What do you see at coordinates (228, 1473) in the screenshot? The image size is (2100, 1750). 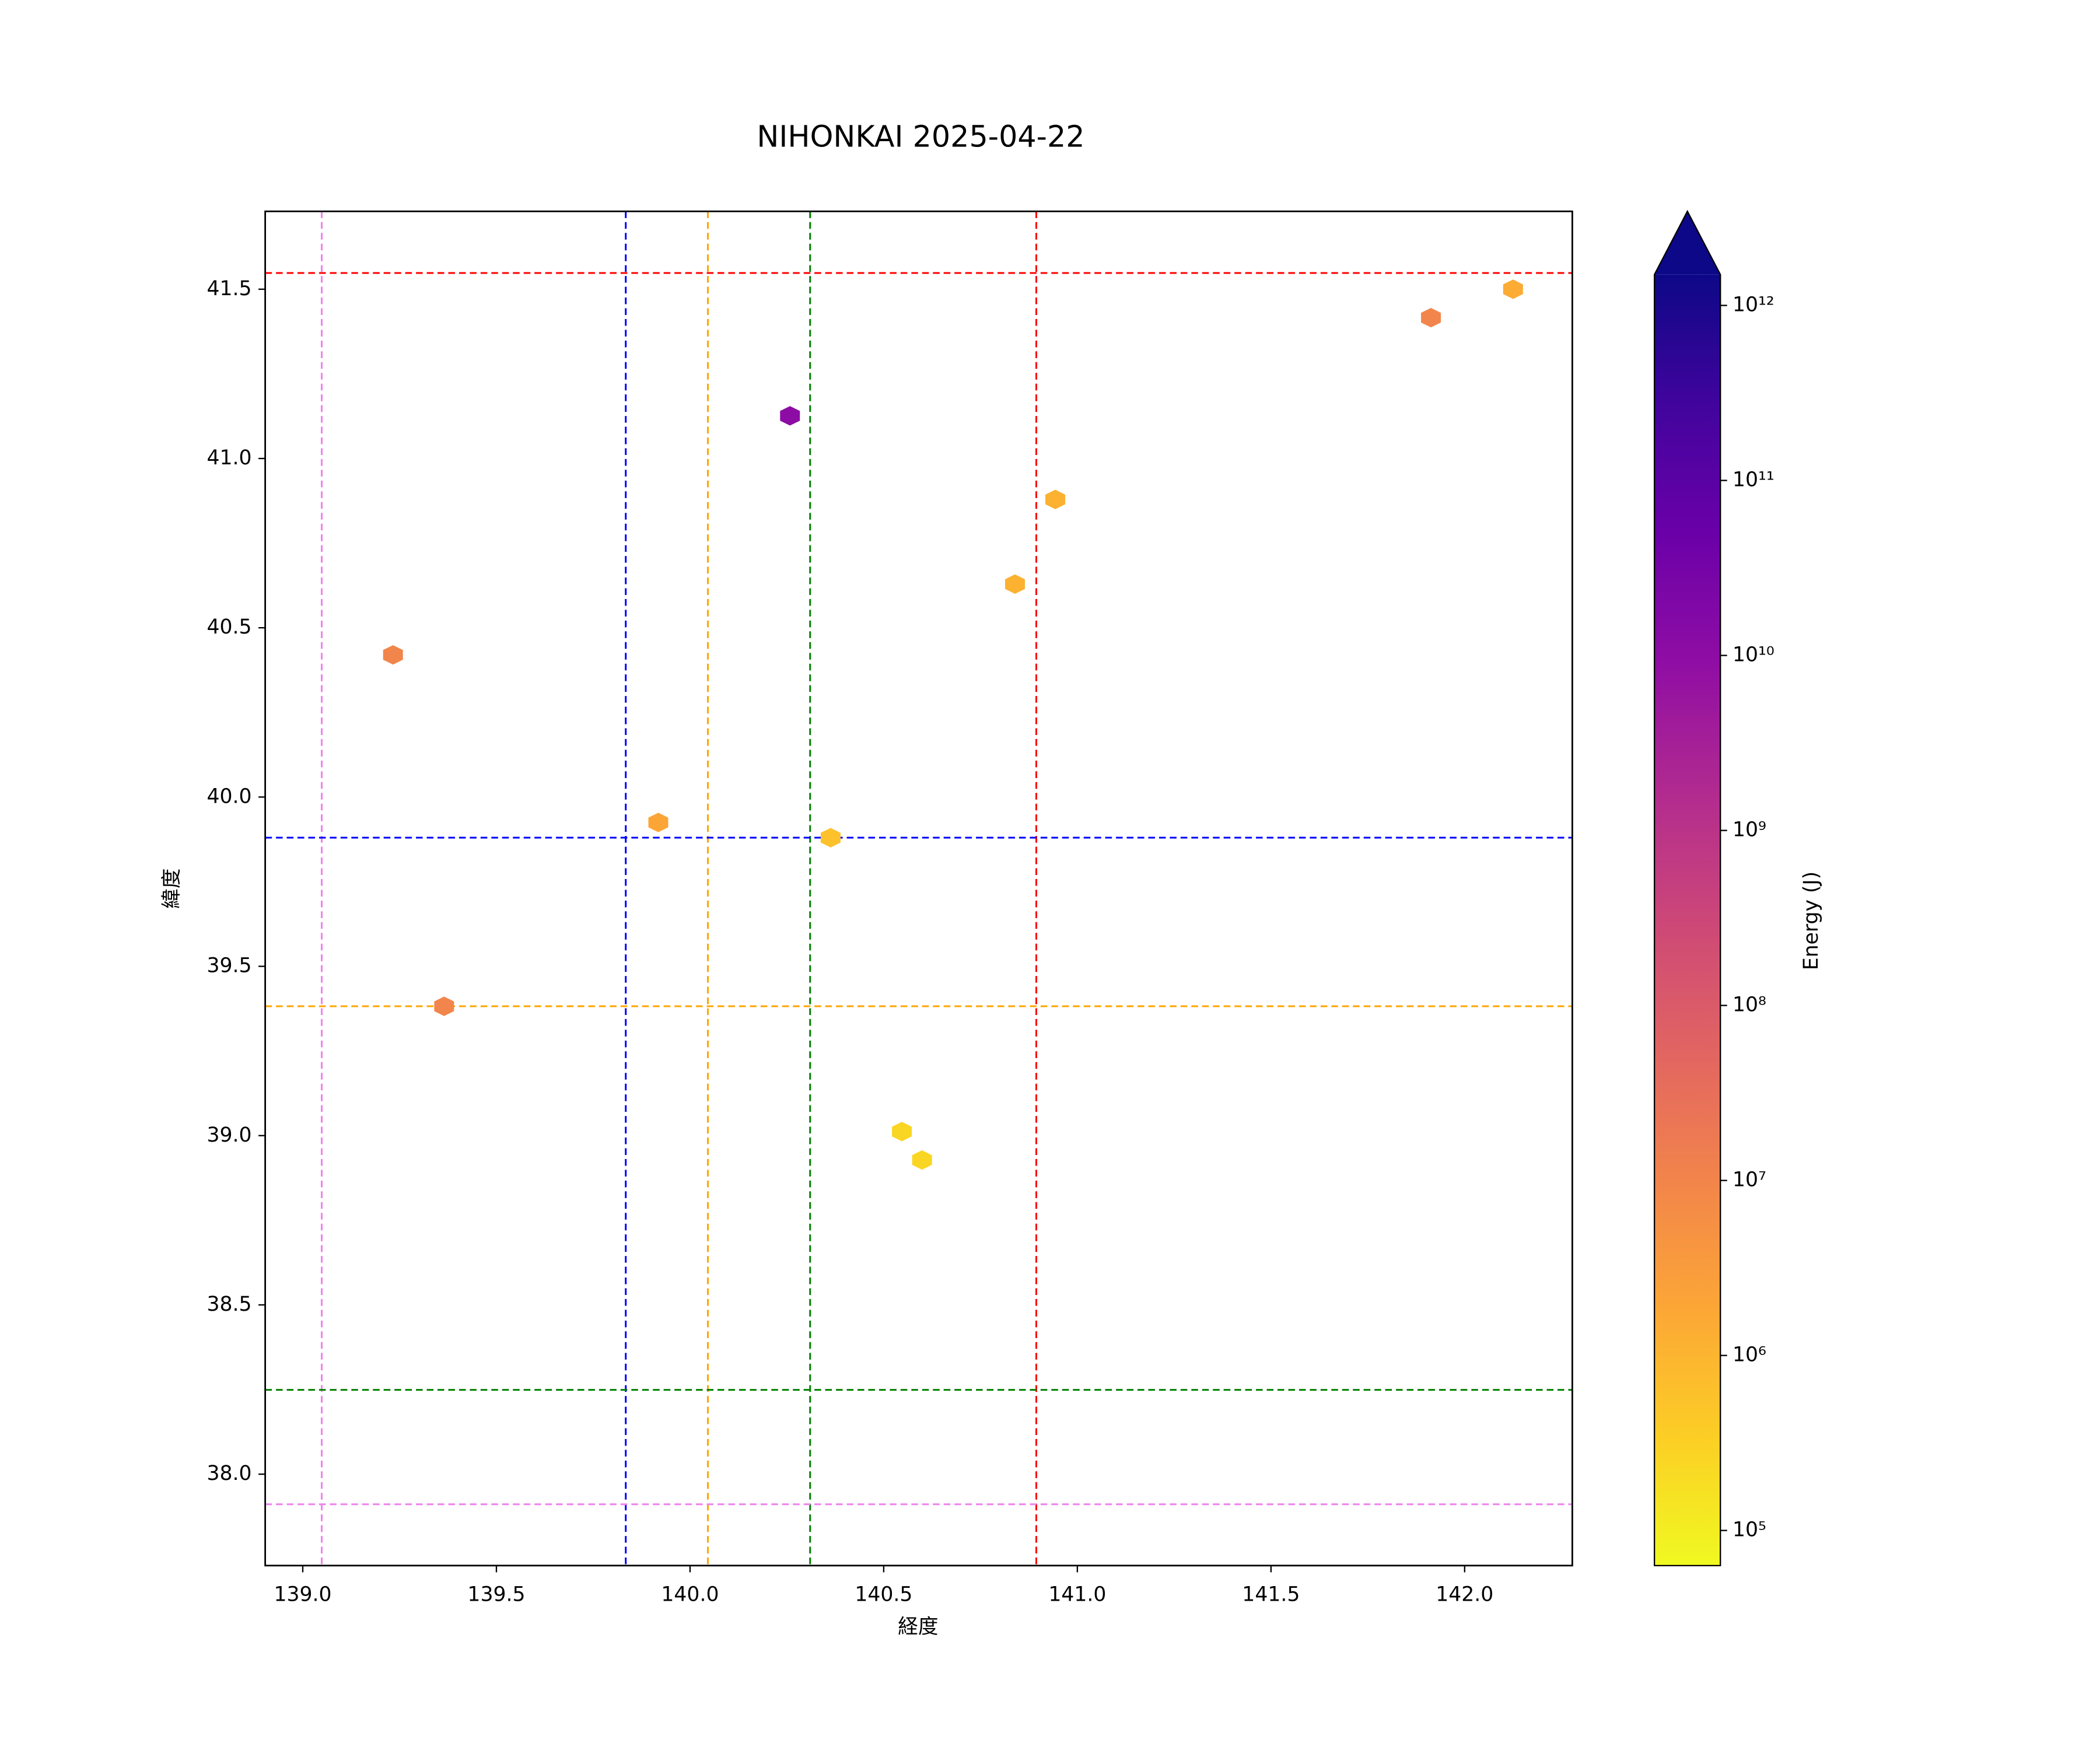 I see `y-tick-label: 38.0` at bounding box center [228, 1473].